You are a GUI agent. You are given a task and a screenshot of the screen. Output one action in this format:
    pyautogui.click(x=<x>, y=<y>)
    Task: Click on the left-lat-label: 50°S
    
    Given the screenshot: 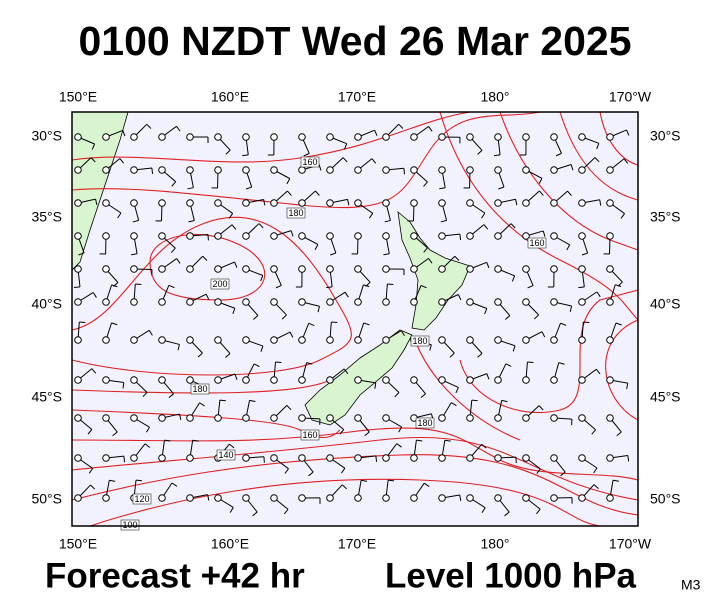 What is the action you would take?
    pyautogui.click(x=46, y=499)
    